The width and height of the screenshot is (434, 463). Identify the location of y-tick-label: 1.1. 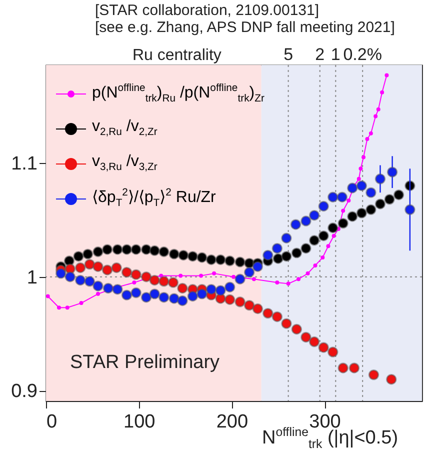
(24, 163).